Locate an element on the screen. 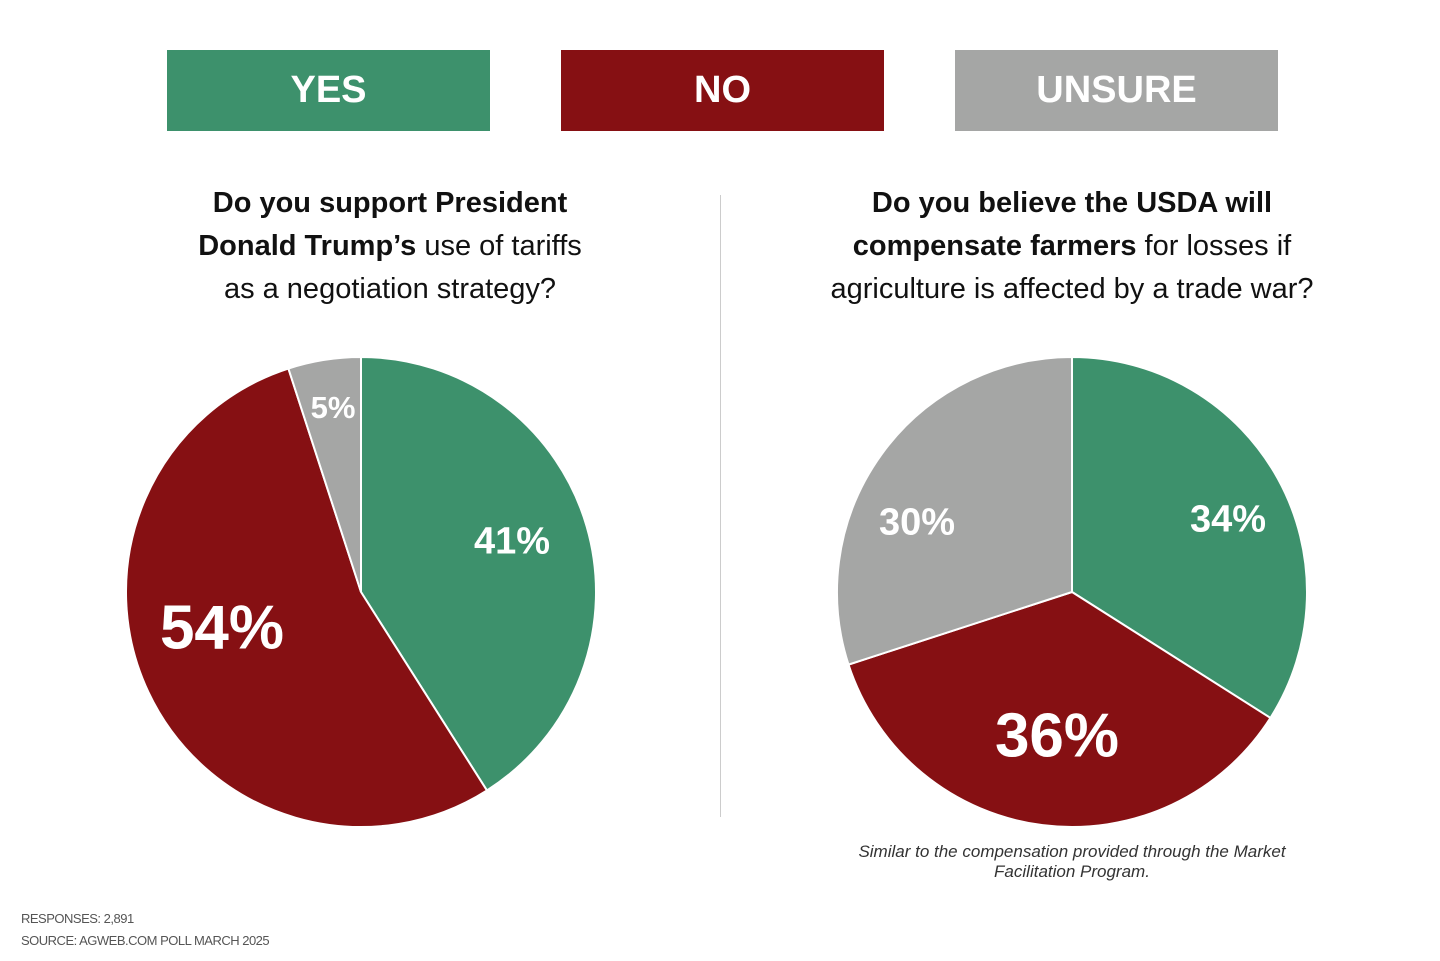  pie1-slice-unsure is located at coordinates (324, 474).